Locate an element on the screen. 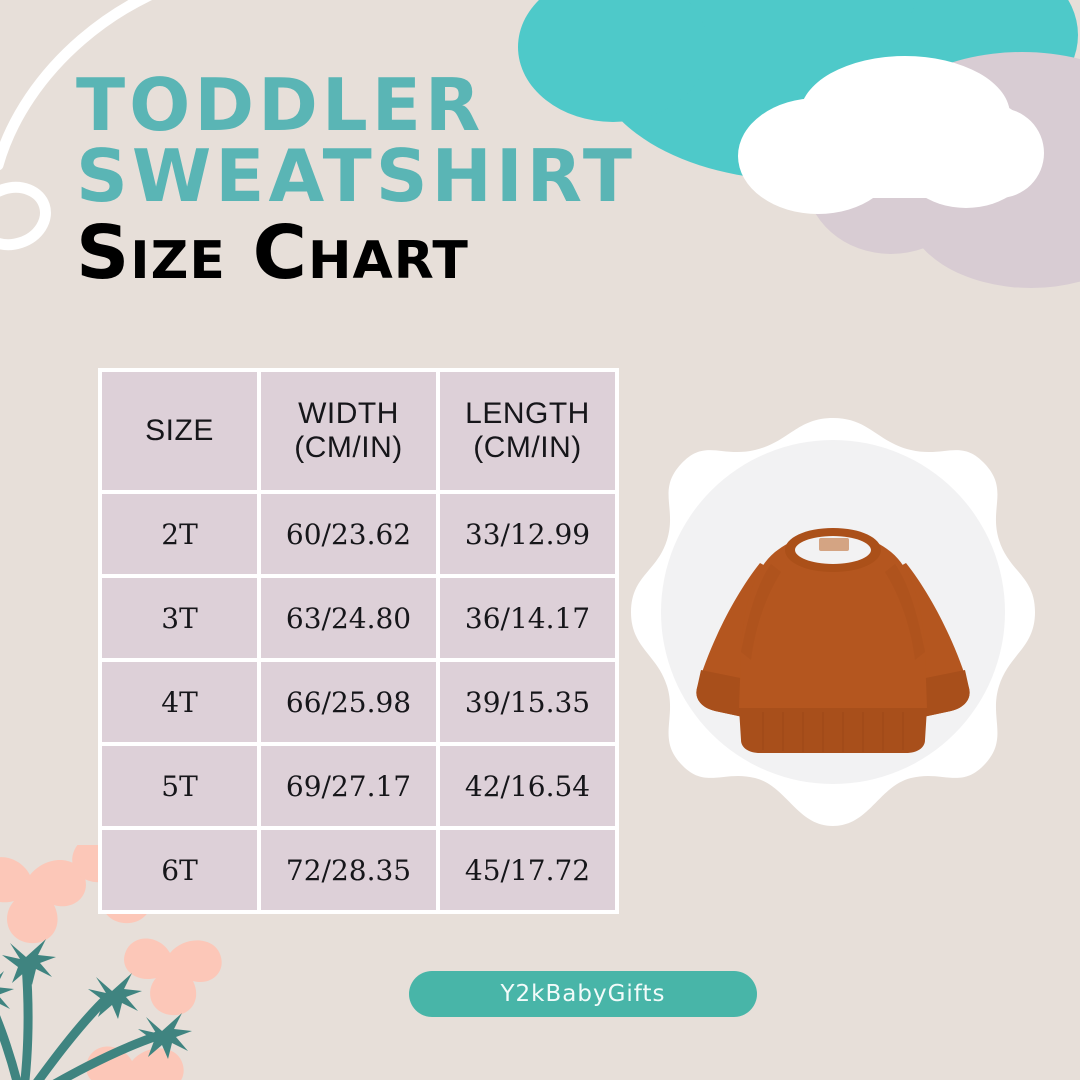  column-header-width-unit: (CM/IN) is located at coordinates (348, 447).